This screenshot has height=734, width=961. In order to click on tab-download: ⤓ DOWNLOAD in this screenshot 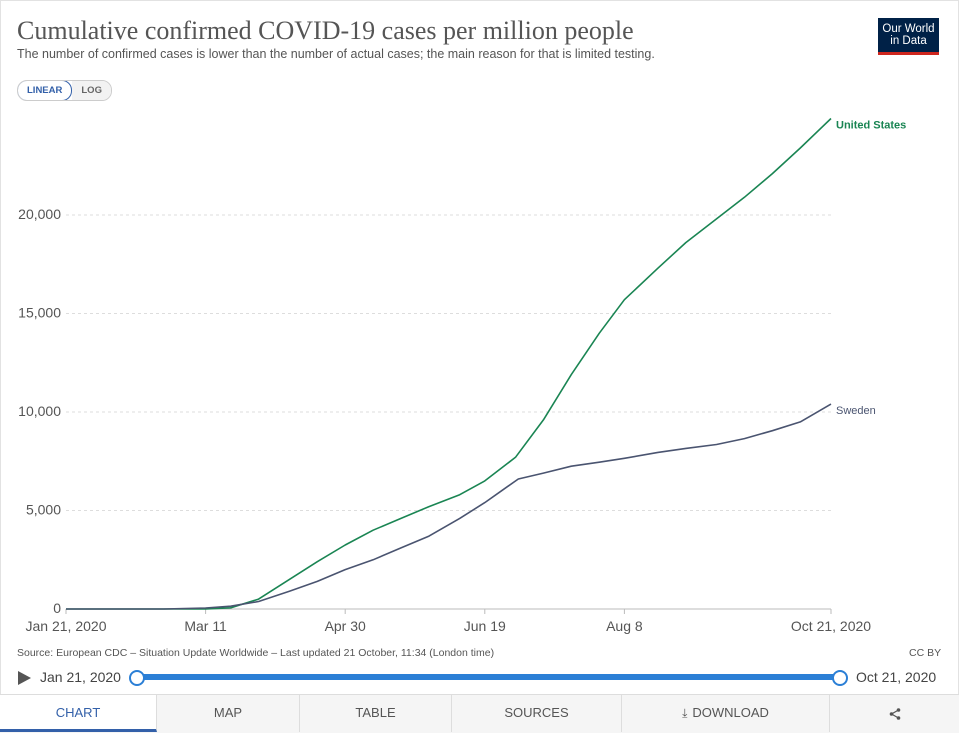, I will do `click(726, 713)`.